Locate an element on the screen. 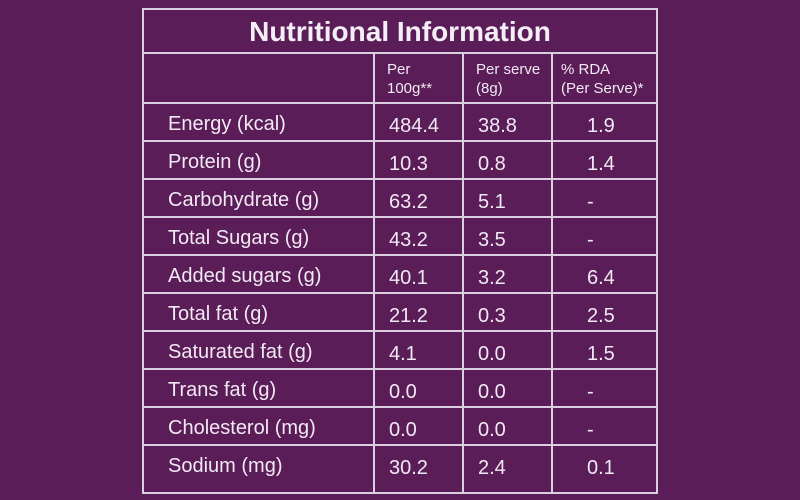 The image size is (800, 500). nutrient-cell: Carbohydrate (g) is located at coordinates (259, 199).